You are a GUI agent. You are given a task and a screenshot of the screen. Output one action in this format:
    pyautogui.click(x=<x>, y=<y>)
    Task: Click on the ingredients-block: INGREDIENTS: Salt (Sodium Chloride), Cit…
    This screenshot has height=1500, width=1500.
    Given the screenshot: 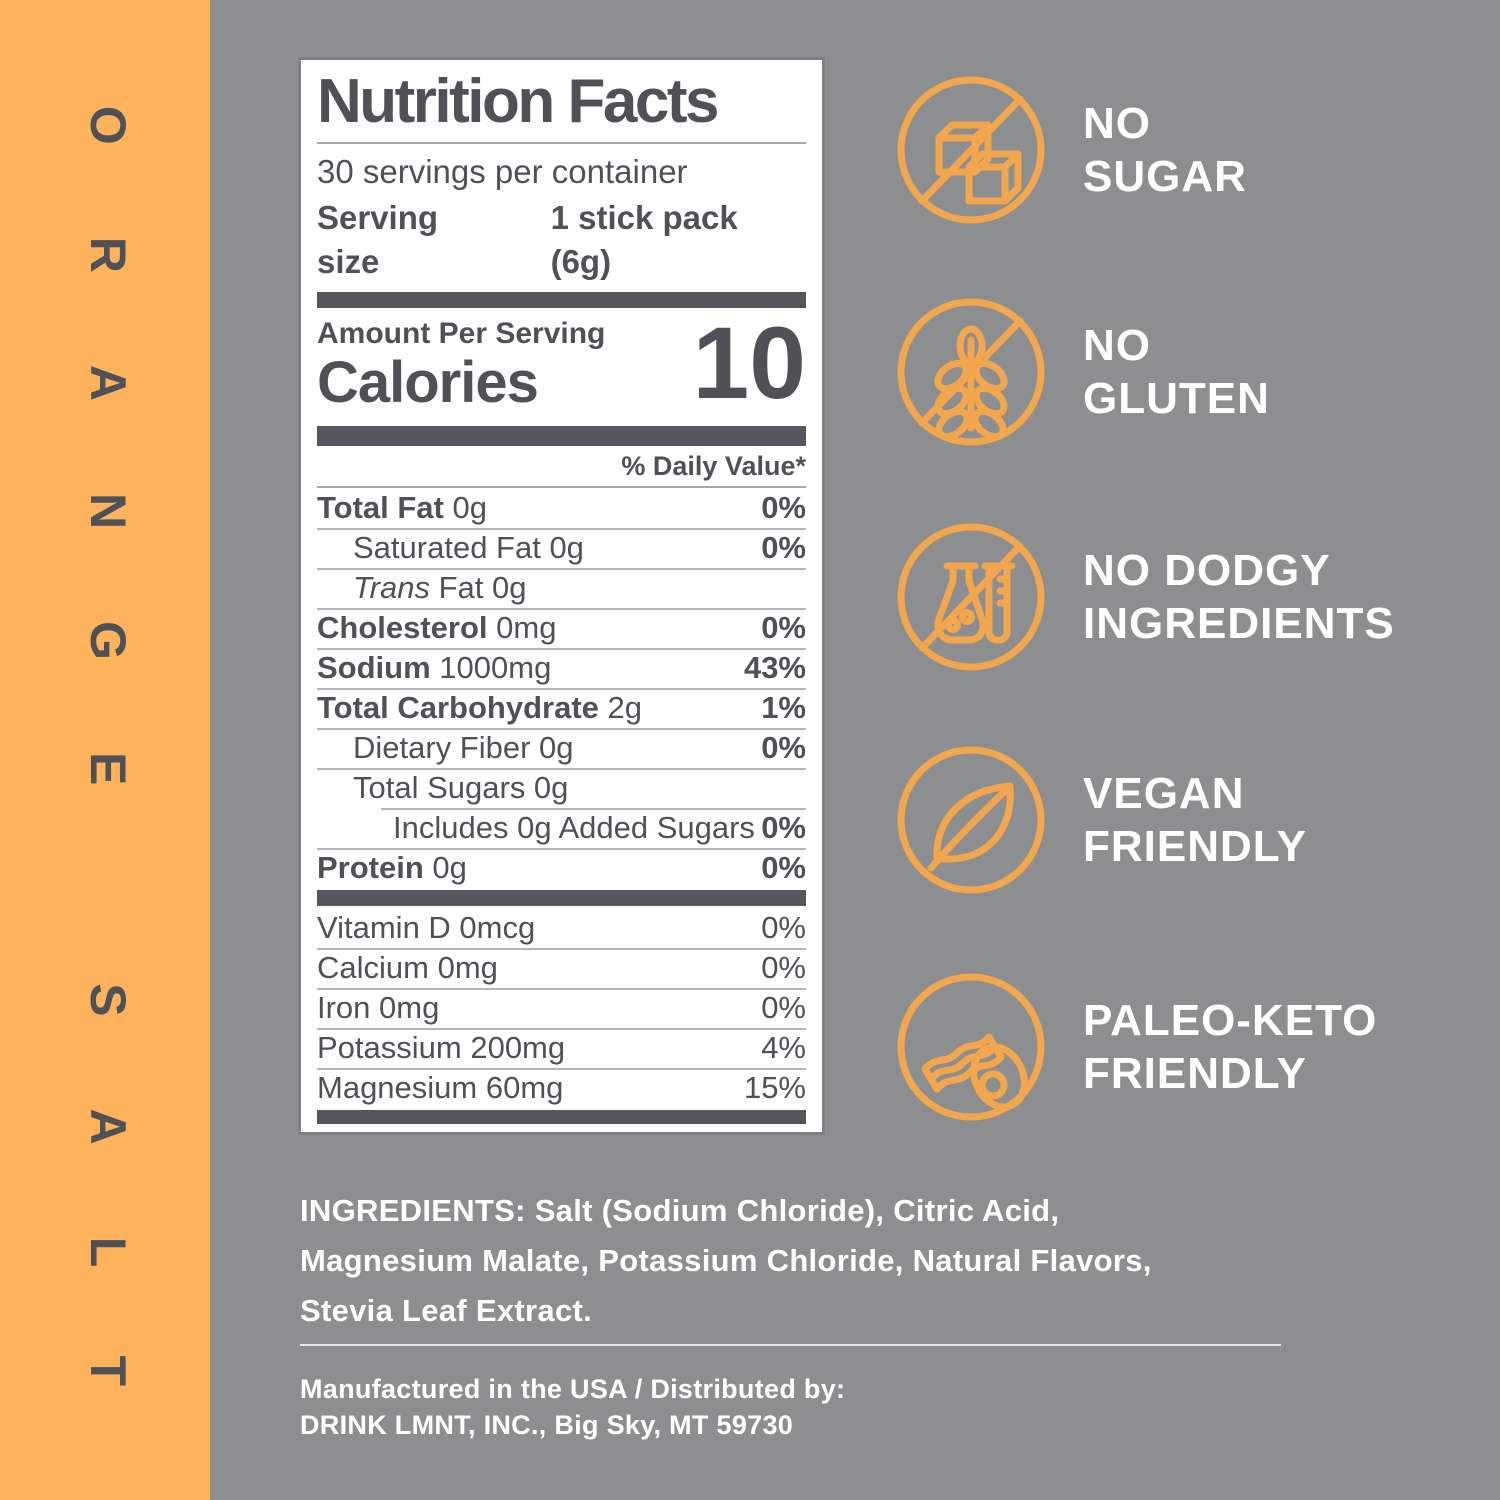 What is the action you would take?
    pyautogui.click(x=780, y=1261)
    